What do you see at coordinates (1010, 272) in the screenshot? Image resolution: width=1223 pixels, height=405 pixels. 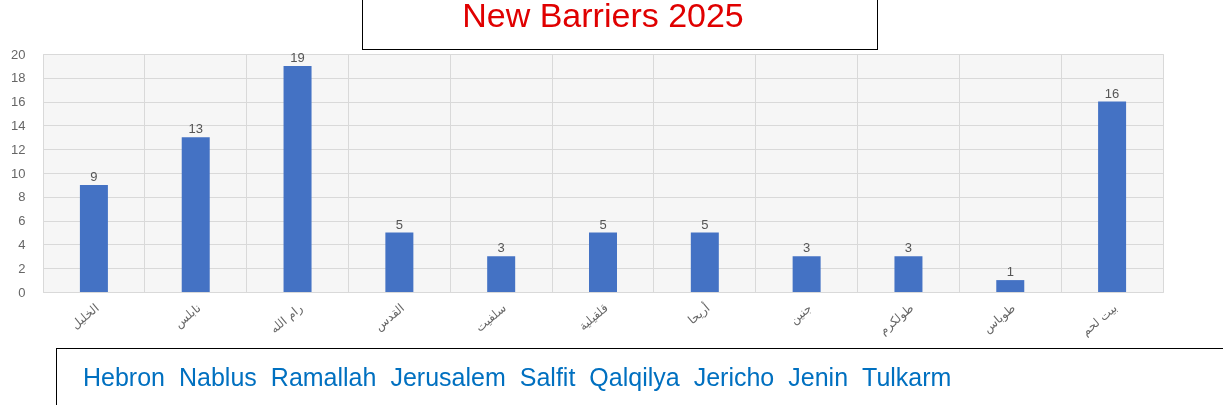 I see `data-label: 1` at bounding box center [1010, 272].